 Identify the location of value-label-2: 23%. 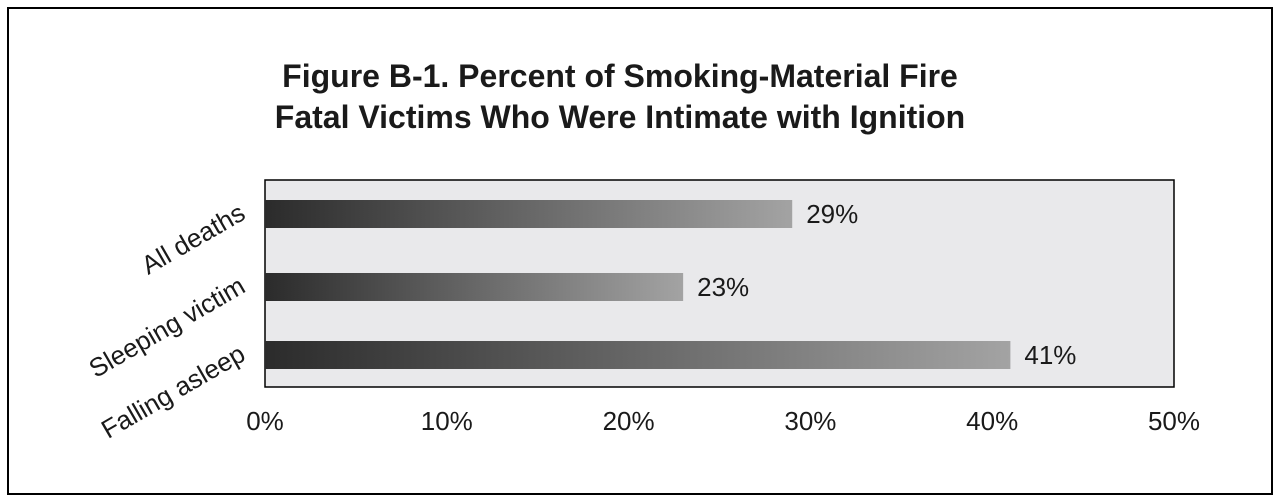
(723, 287).